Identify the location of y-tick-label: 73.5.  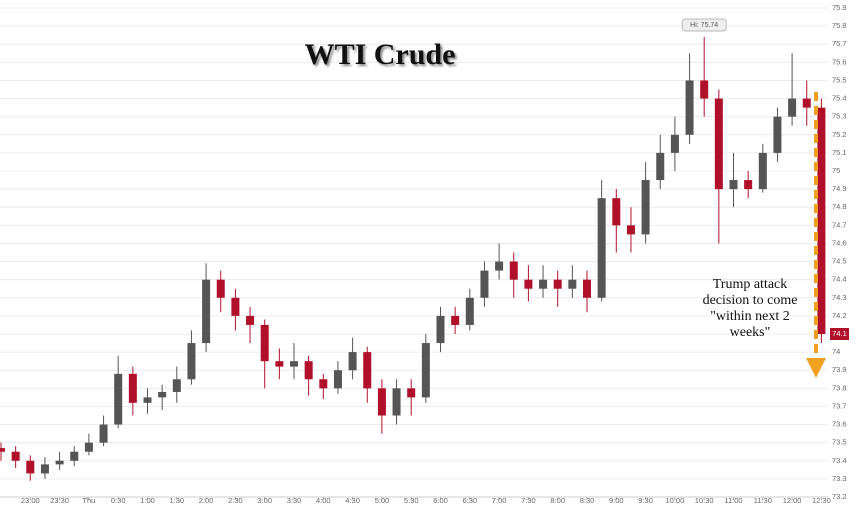
(839, 442).